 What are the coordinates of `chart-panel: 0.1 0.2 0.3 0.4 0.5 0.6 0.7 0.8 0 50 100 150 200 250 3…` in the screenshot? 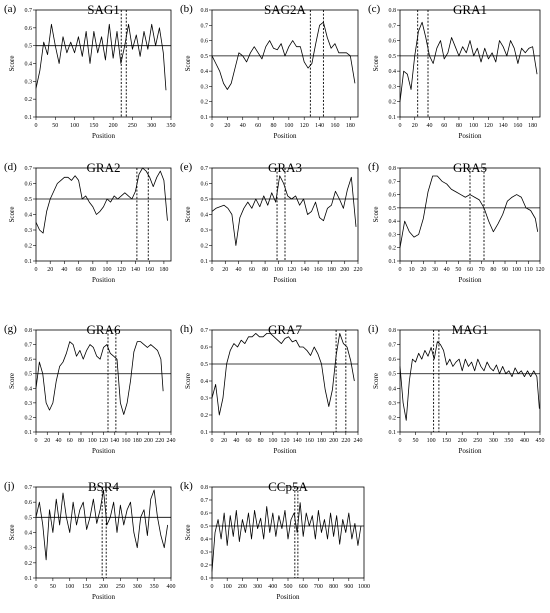 It's located at (456, 388).